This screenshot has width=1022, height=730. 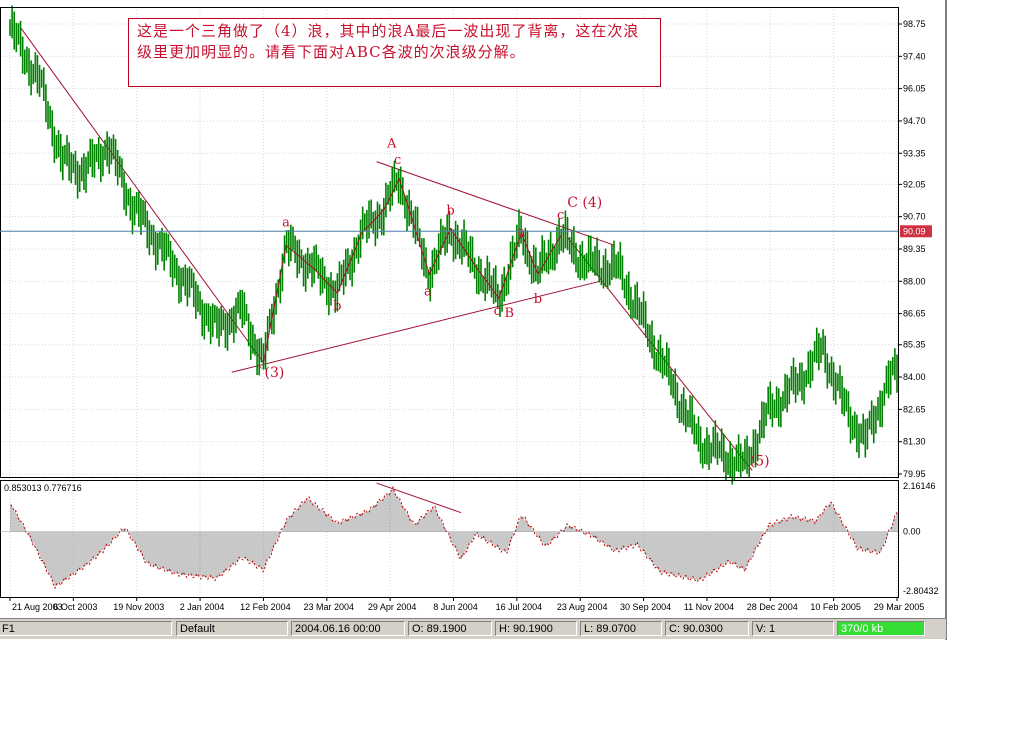 What do you see at coordinates (86, 628) in the screenshot?
I see `status-symbol: F1` at bounding box center [86, 628].